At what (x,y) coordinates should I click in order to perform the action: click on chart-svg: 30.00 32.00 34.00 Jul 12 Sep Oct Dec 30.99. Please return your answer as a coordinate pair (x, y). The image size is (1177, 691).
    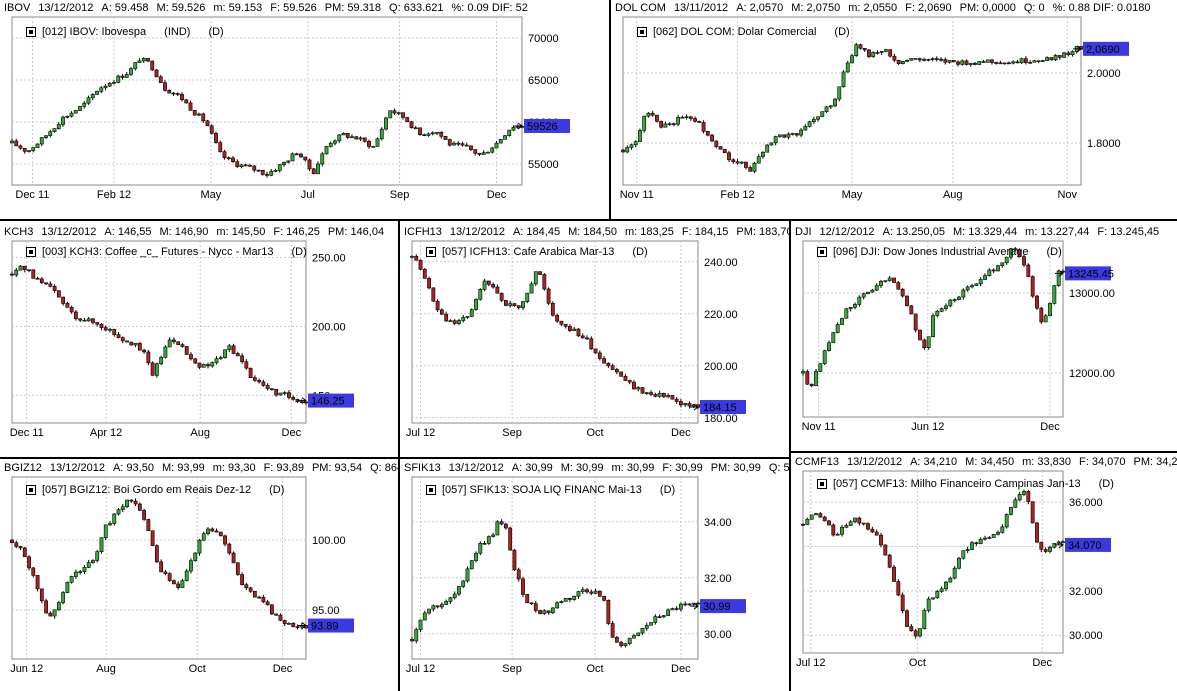
    Looking at the image, I should click on (577, 575).